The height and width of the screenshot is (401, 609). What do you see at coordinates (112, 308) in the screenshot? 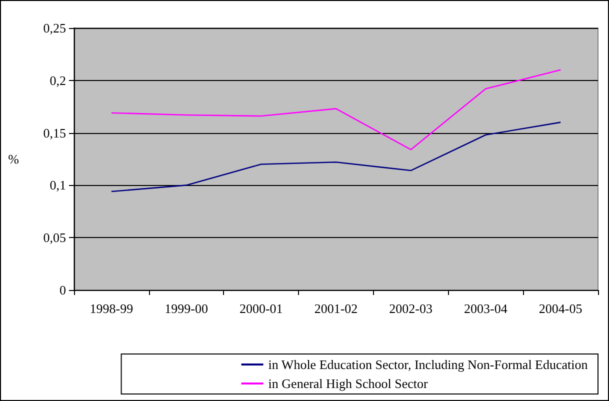
I see `x-tick-label: 1998-99` at bounding box center [112, 308].